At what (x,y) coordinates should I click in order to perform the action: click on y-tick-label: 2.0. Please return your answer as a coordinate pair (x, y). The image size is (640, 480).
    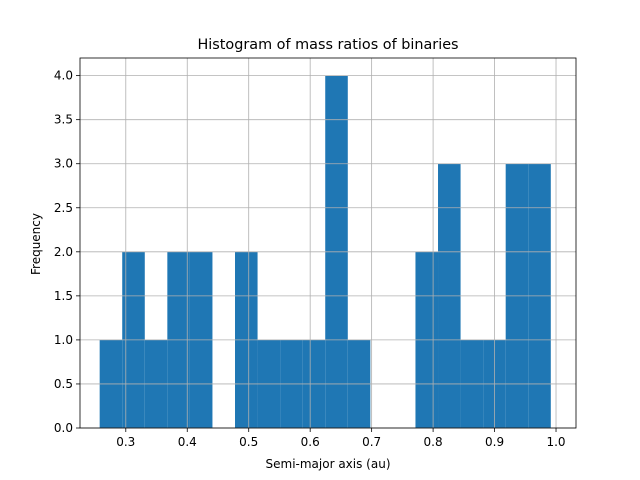
    Looking at the image, I should click on (63, 252).